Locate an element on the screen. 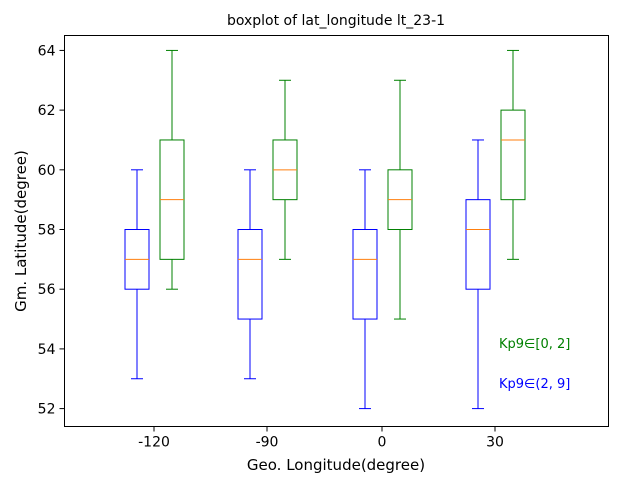 This screenshot has height=480, width=640. x-tick-label: 0 is located at coordinates (382, 443).